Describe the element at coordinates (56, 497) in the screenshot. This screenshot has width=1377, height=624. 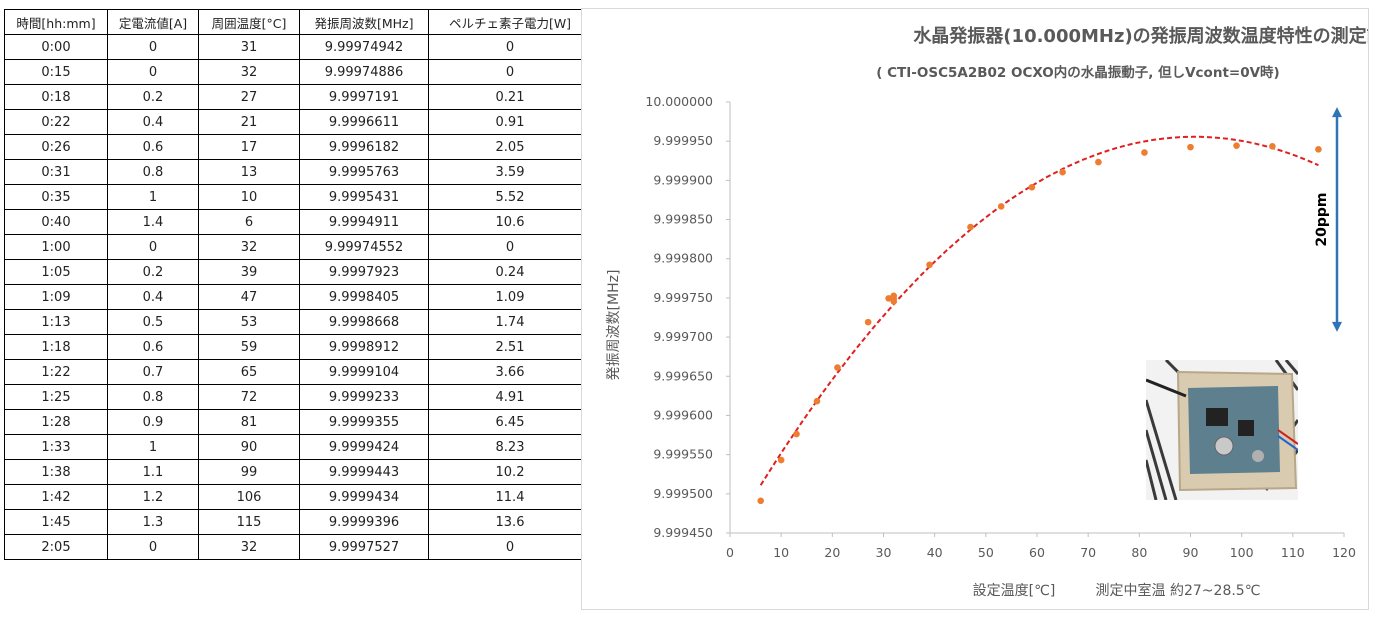
I see `table-cell: 1:42` at that location.